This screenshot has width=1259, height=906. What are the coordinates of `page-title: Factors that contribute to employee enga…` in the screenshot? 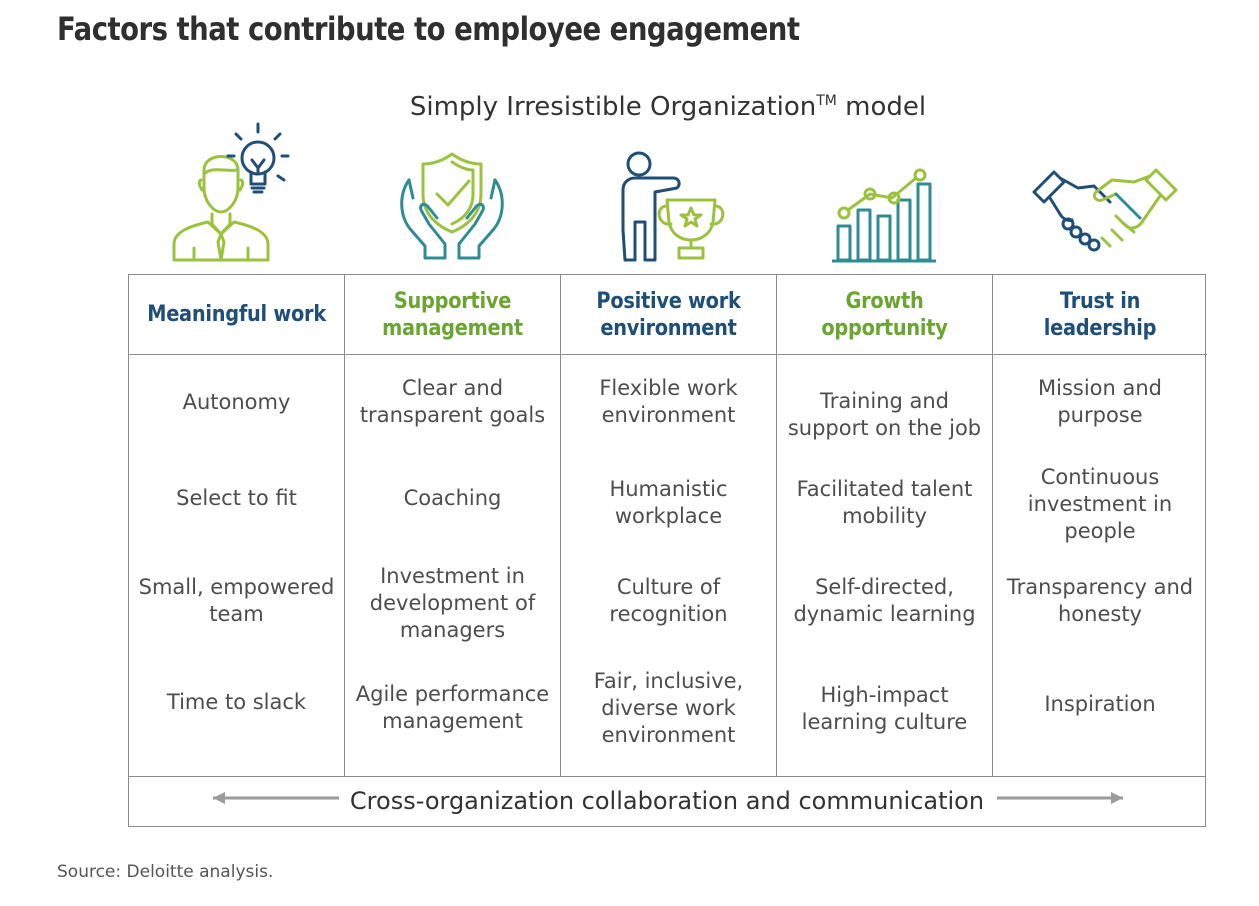 It's located at (428, 29).